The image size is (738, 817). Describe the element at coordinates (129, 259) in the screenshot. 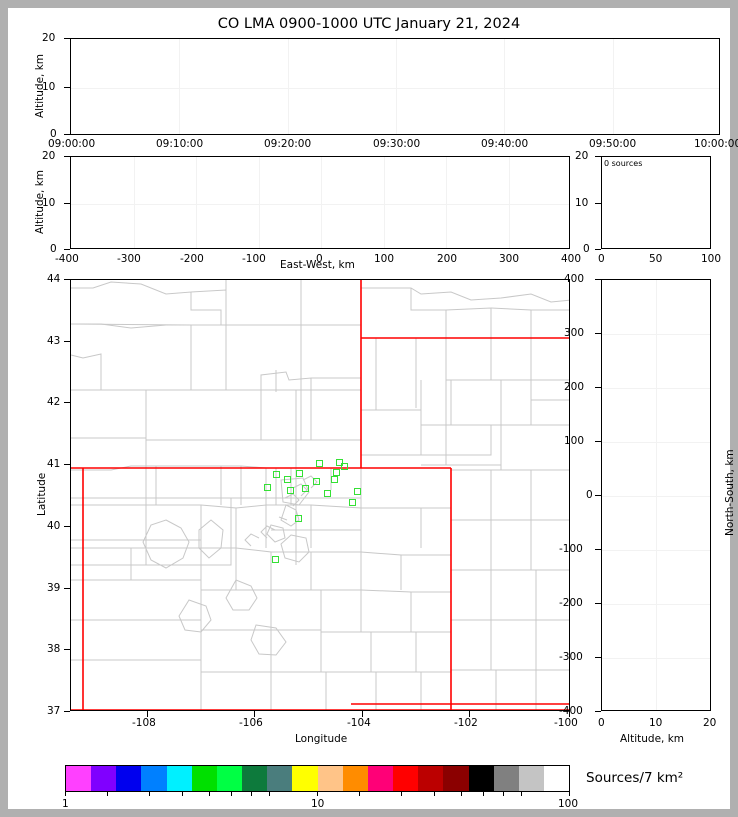

I see `xtick-p2-1: -300` at that location.